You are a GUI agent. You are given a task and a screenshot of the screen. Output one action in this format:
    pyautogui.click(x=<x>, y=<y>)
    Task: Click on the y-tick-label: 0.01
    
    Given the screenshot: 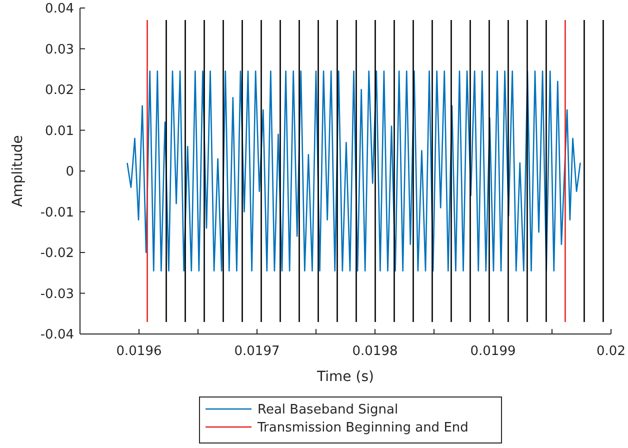 What is the action you would take?
    pyautogui.click(x=59, y=131)
    